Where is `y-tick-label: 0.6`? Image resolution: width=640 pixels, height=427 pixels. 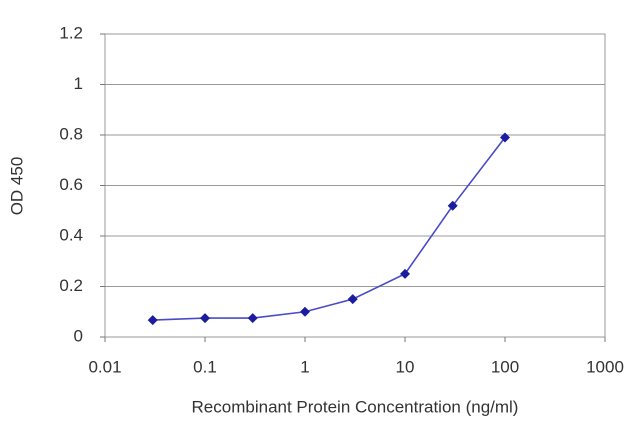
y-tick-label: 0.6 is located at coordinates (71, 184).